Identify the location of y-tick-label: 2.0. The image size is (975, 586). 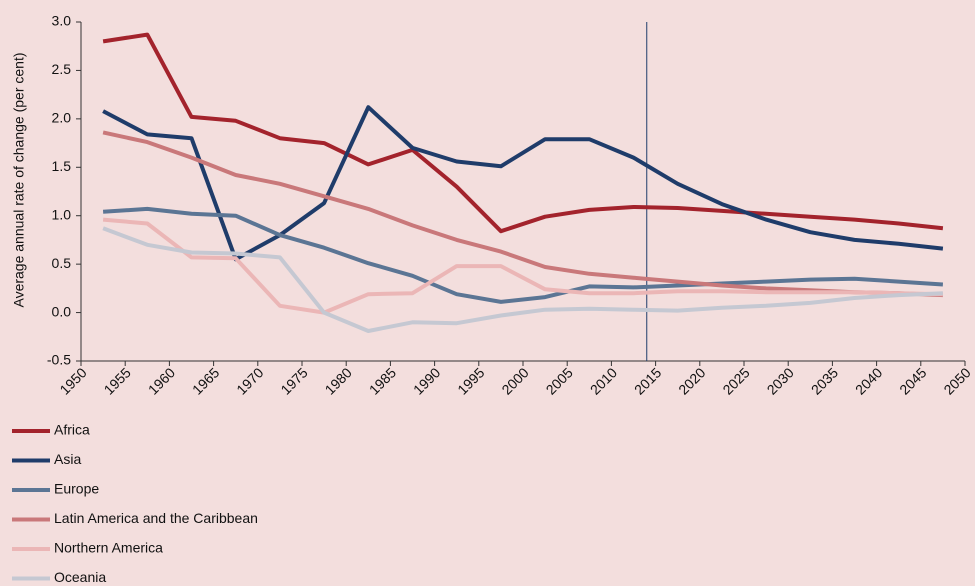
(62, 118).